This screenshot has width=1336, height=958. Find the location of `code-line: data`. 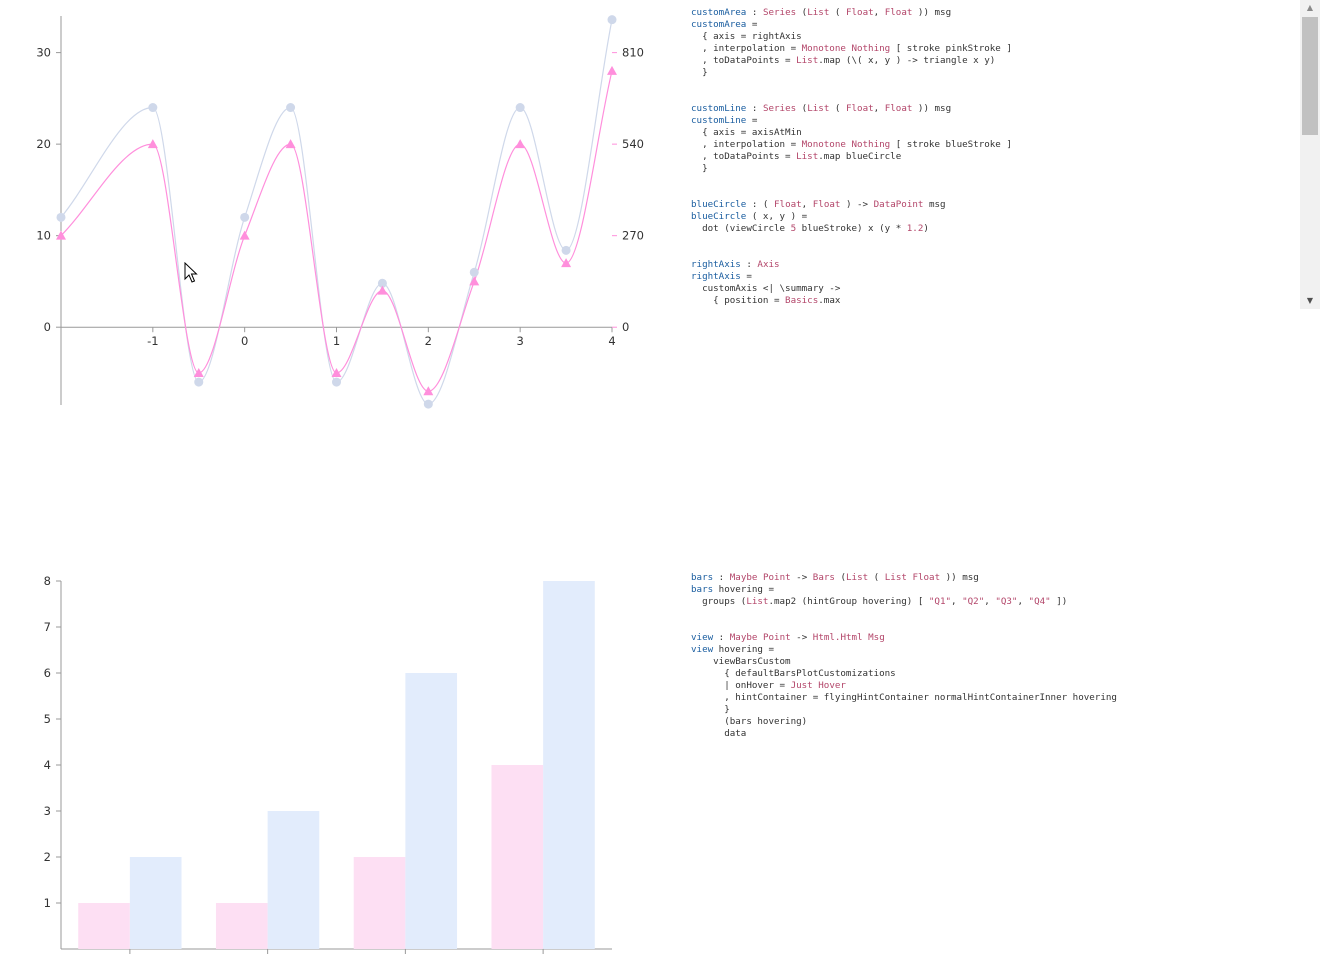

code-line: data is located at coordinates (1001, 734).